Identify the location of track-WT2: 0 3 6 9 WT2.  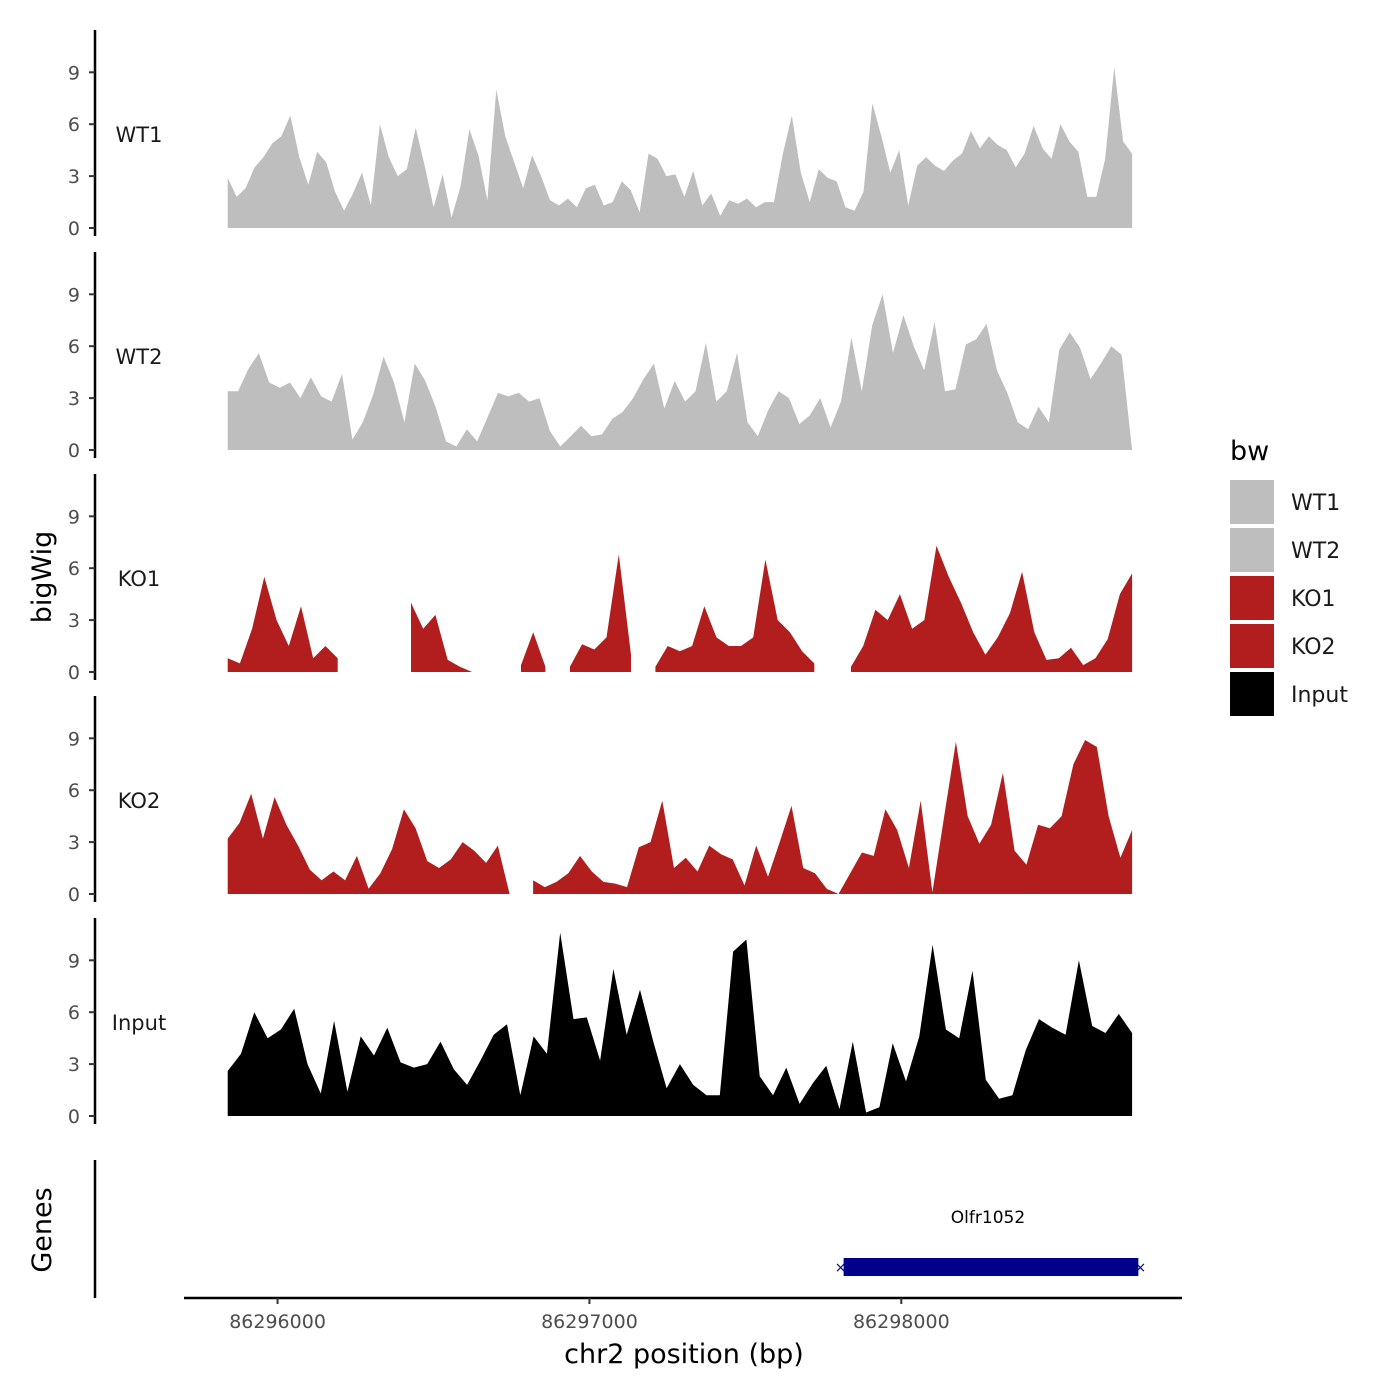
(600, 357).